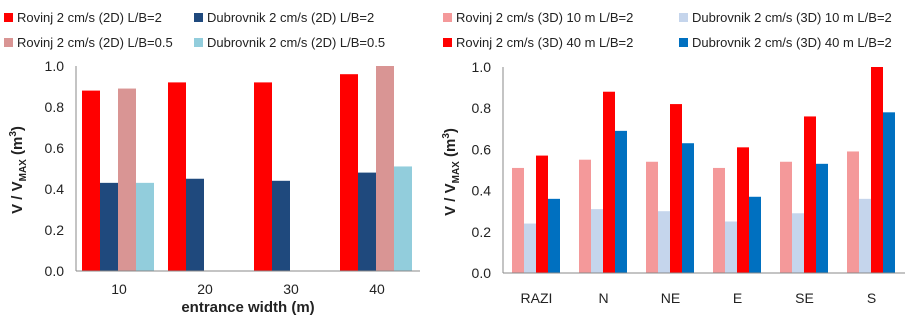  I want to click on bar-right-S-s2, so click(877, 170).